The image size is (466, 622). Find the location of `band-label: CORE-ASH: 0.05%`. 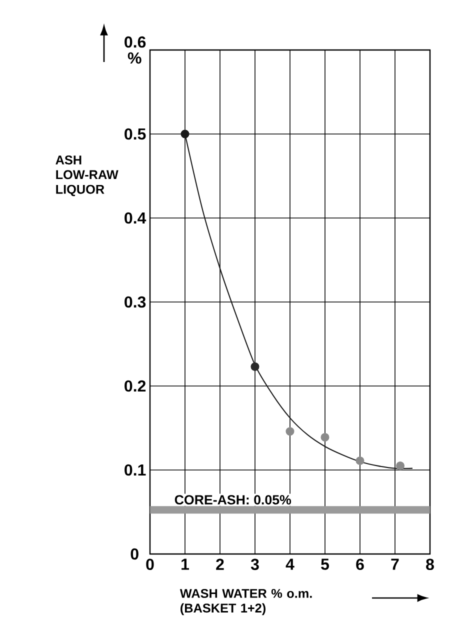

band-label: CORE-ASH: 0.05% is located at coordinates (233, 500).